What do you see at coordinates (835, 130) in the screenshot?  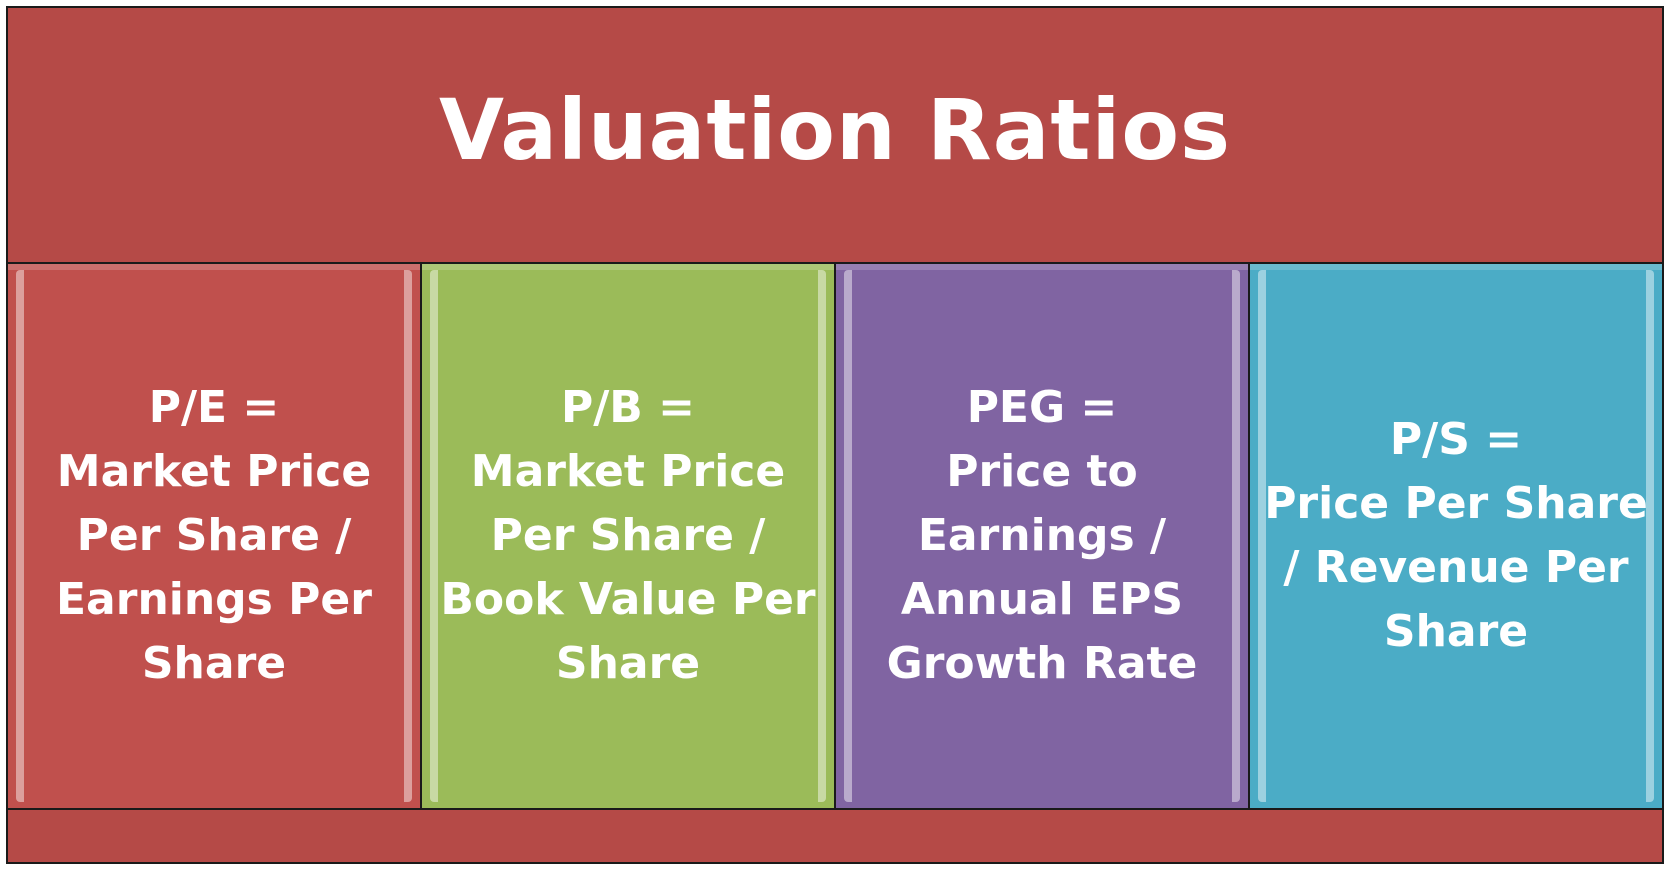 I see `diagram-title: Valuation Ratios` at bounding box center [835, 130].